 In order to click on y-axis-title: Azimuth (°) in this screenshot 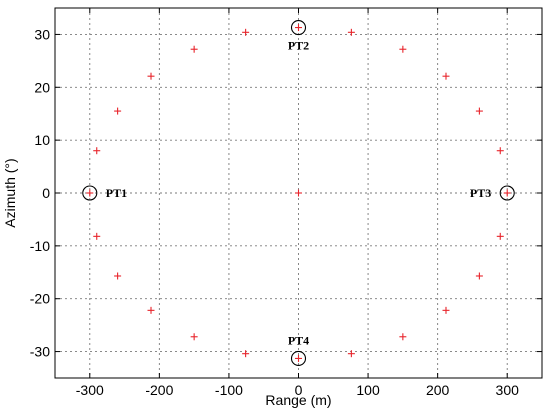, I will do `click(10, 192)`.